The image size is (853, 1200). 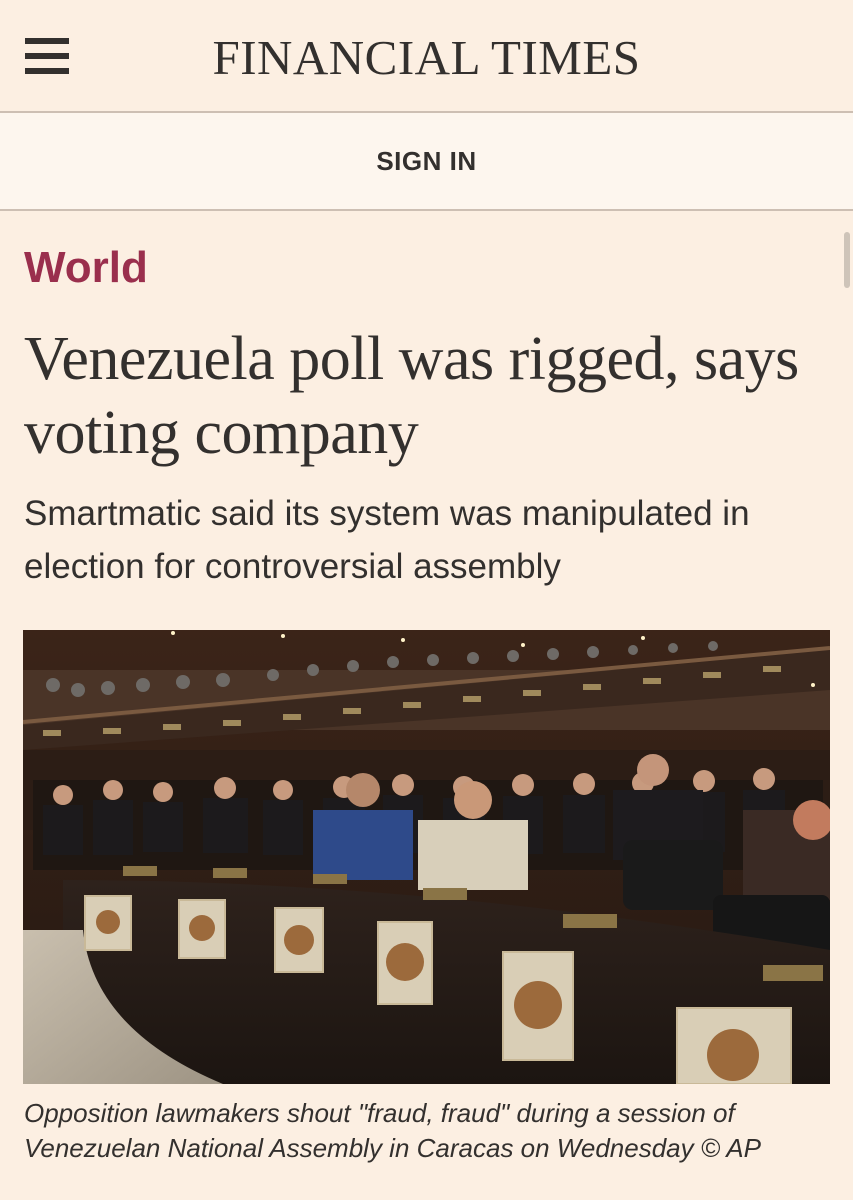 I want to click on sign-in-link: SIGN IN, so click(x=426, y=161).